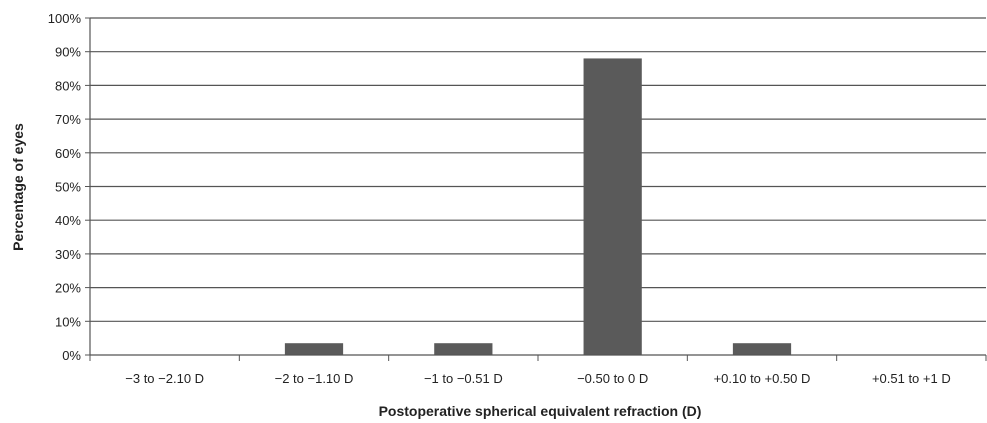  Describe the element at coordinates (68, 153) in the screenshot. I see `y-tick-label: 60%` at that location.